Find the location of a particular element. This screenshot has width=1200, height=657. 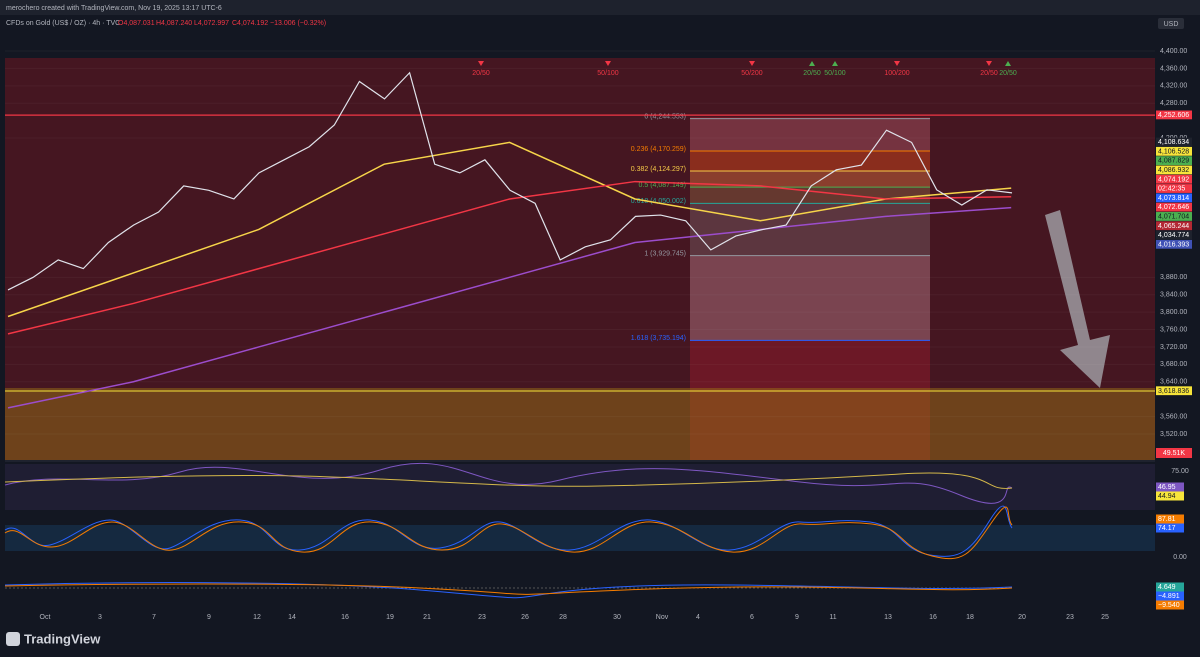

volume-label: 49.51K is located at coordinates (1174, 453).